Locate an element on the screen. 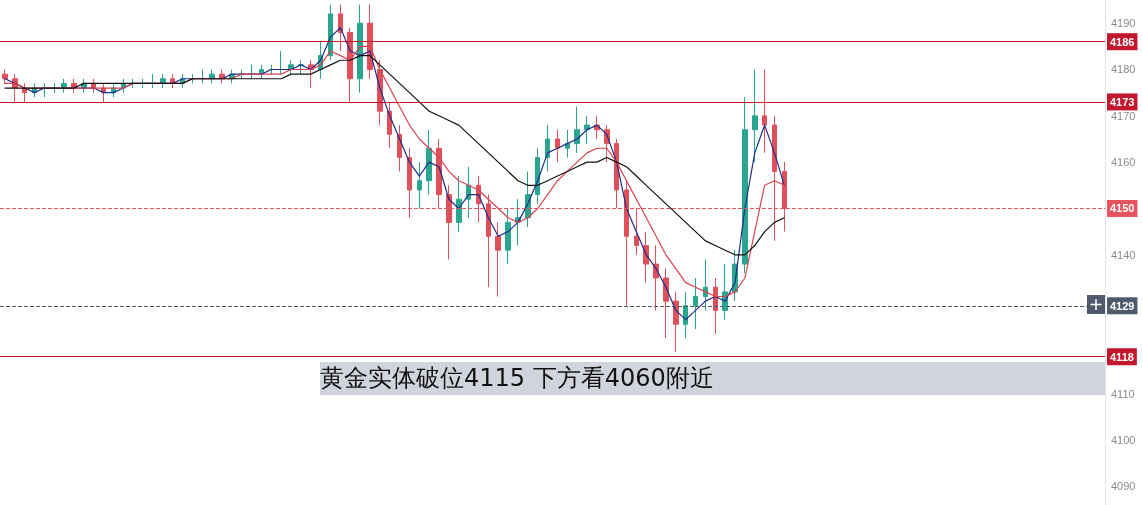 This screenshot has height=505, width=1143. ref-line-label: 4173 is located at coordinates (1122, 101).